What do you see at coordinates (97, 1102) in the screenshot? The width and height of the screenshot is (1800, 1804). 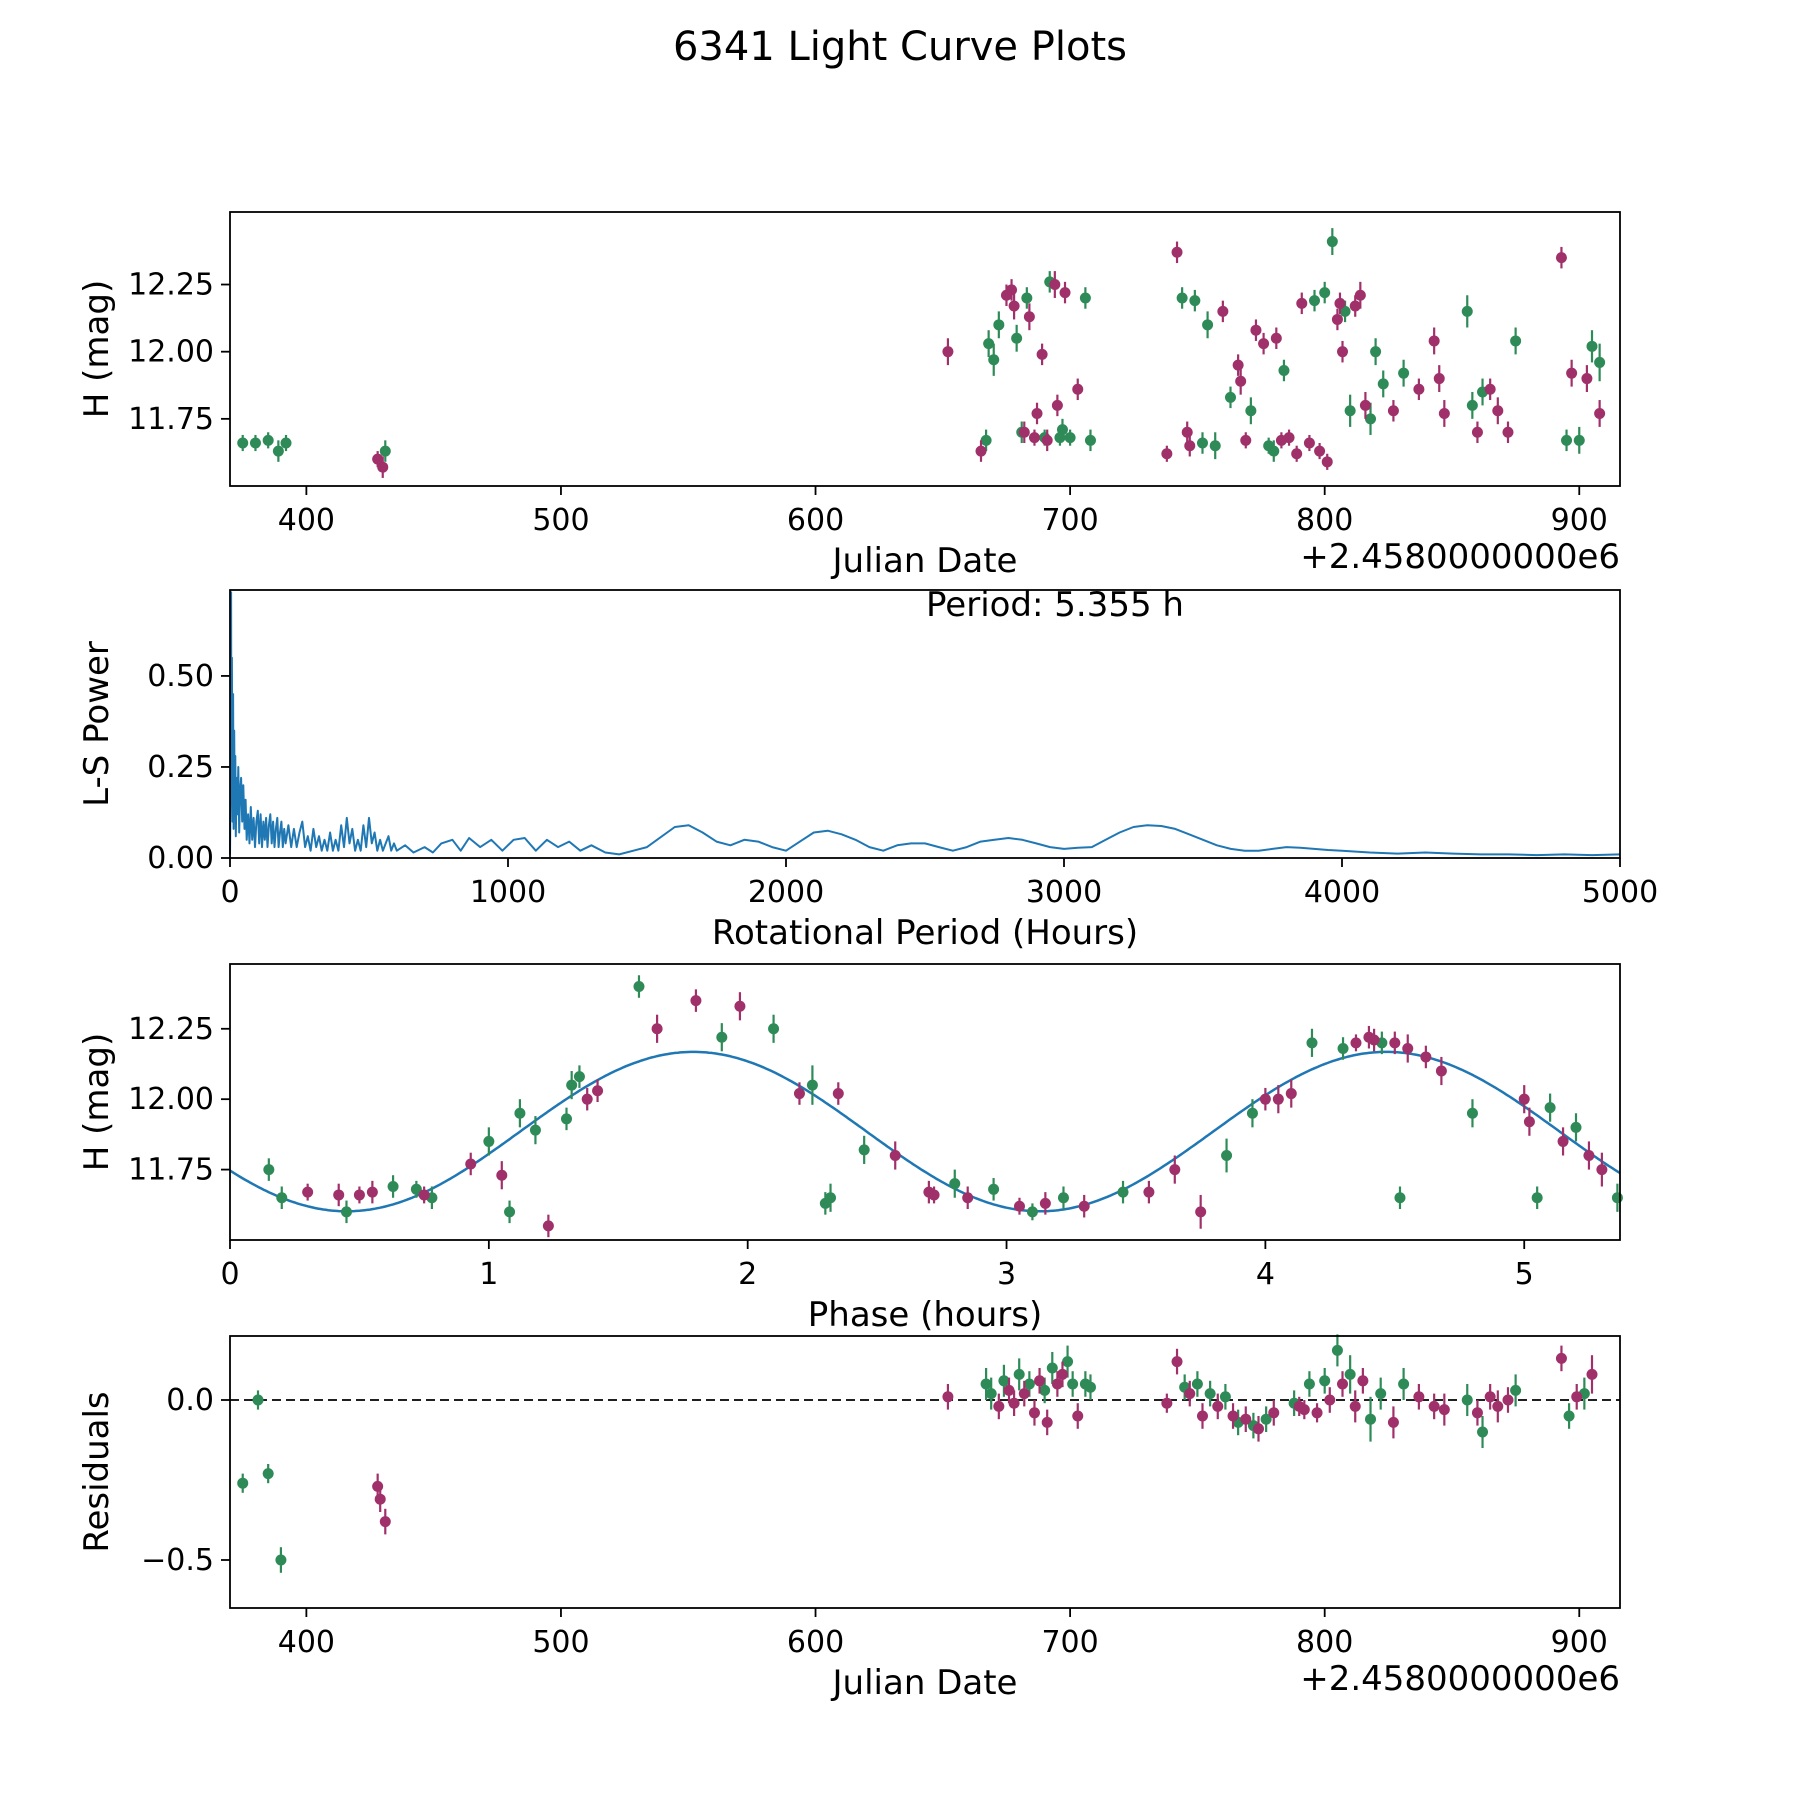 I see `phase-folded-plot-ylabel: H (mag)` at bounding box center [97, 1102].